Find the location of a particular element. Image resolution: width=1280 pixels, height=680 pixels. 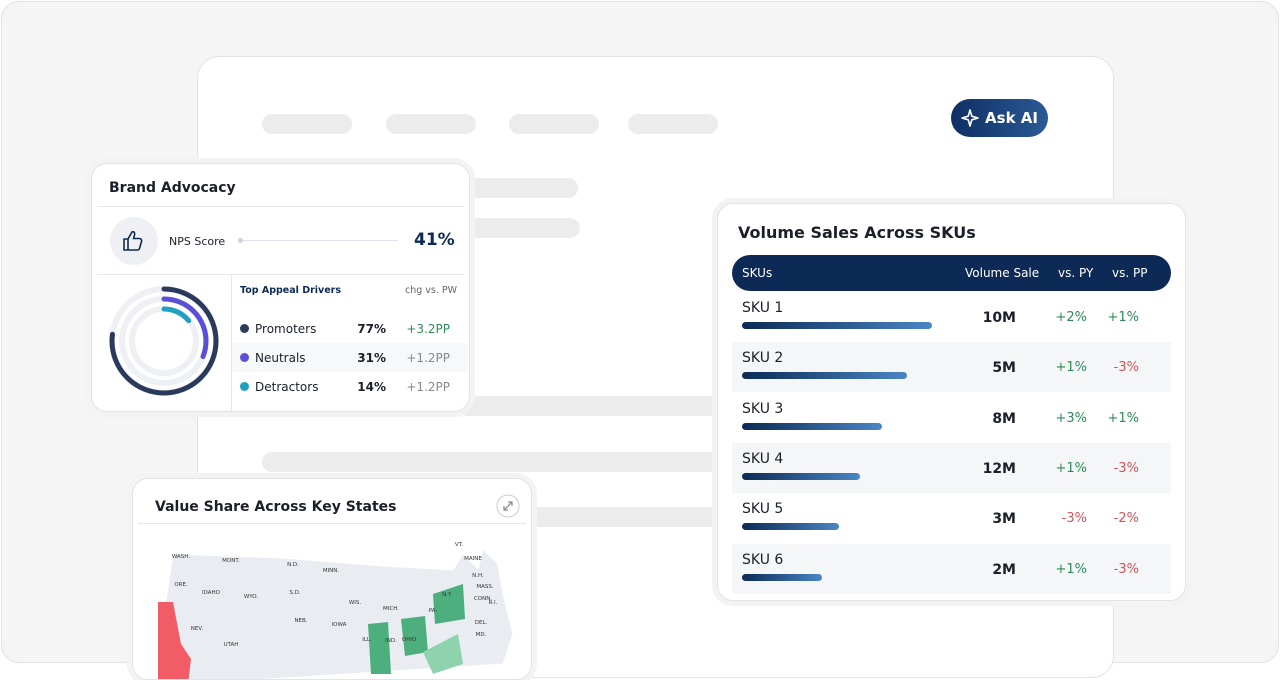

sku-name: SKU 5 is located at coordinates (763, 509).